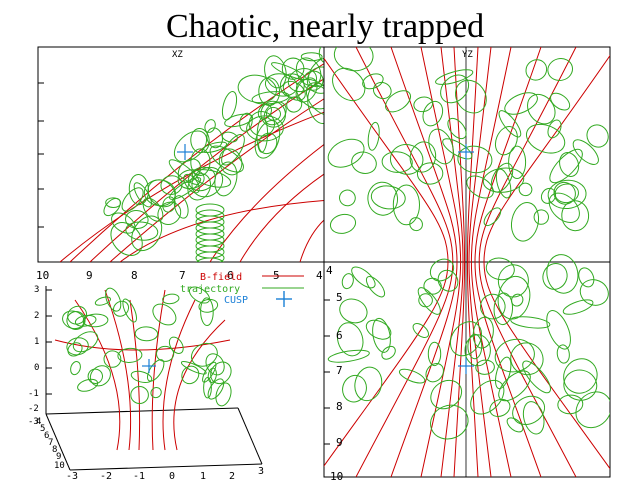 Image resolution: width=640 pixels, height=480 pixels. Describe the element at coordinates (284, 299) in the screenshot. I see `legend-plus-cusp` at that location.